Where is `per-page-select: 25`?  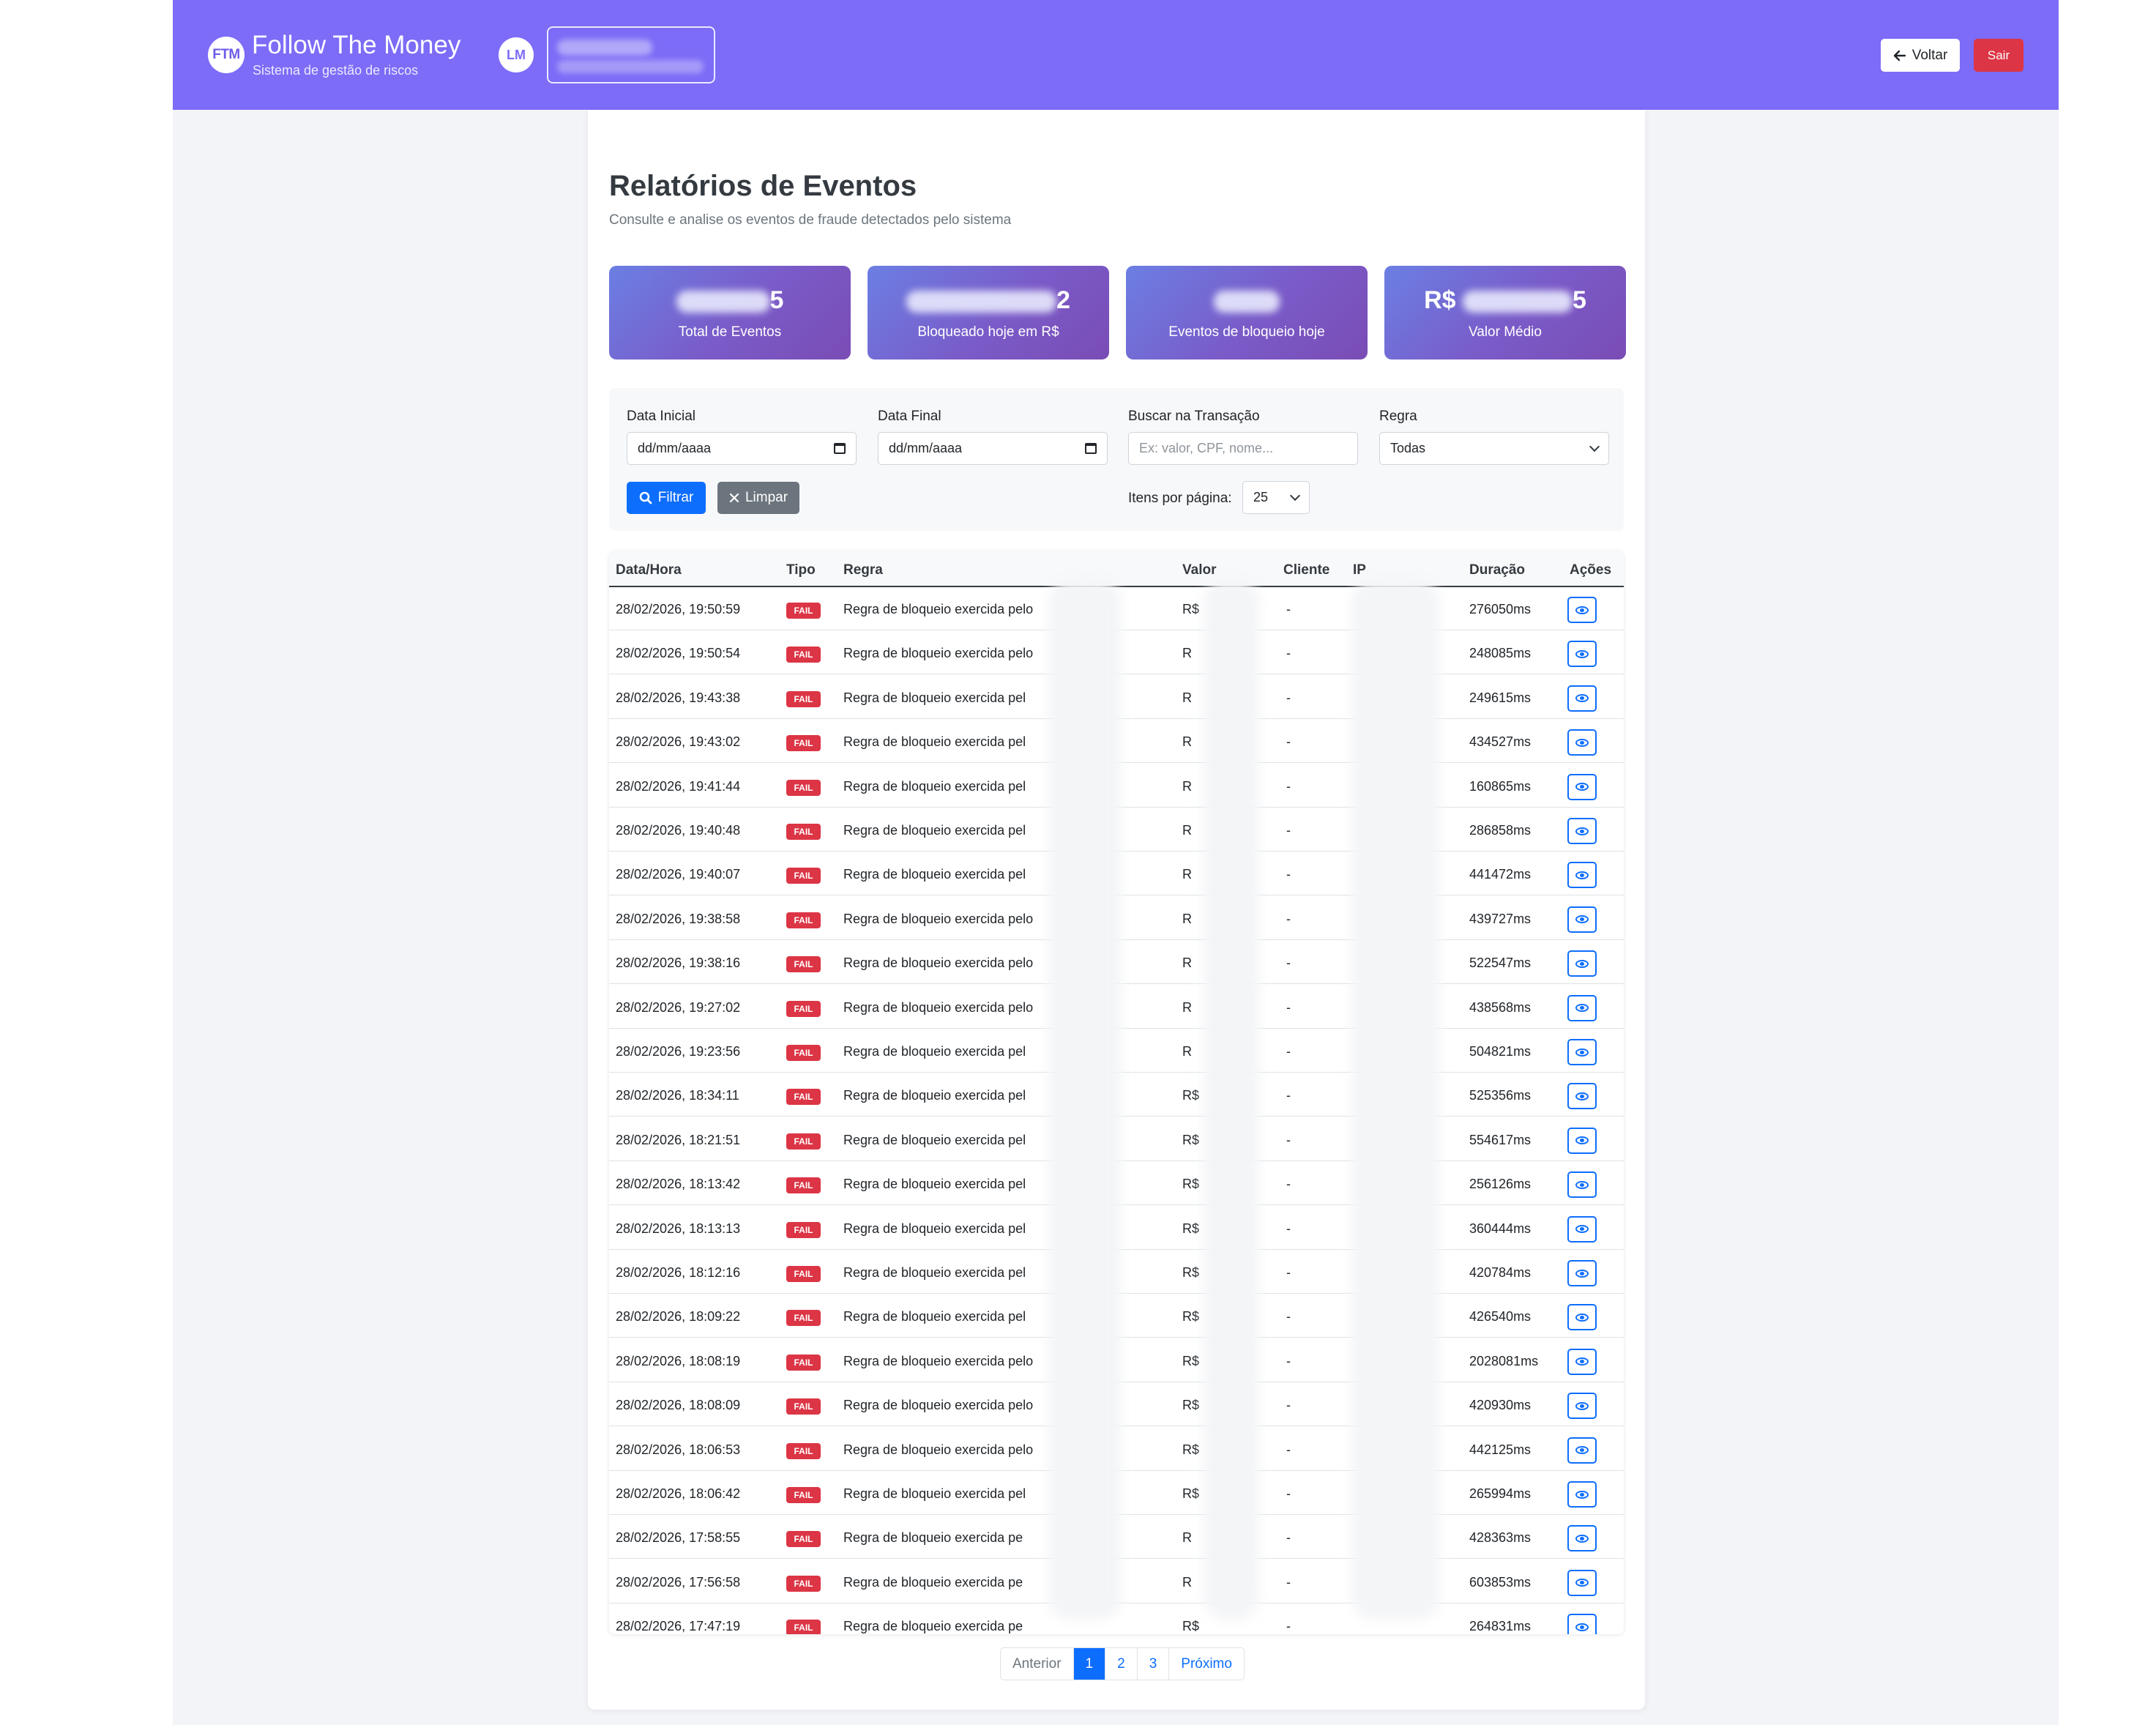
per-page-select: 25 is located at coordinates (1276, 497).